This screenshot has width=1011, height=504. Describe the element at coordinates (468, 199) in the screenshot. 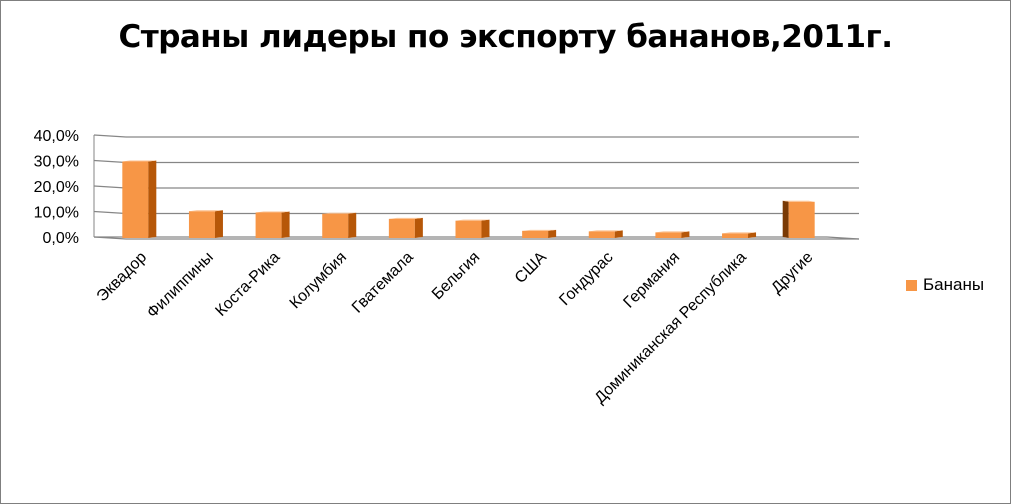

I see `bars` at that location.